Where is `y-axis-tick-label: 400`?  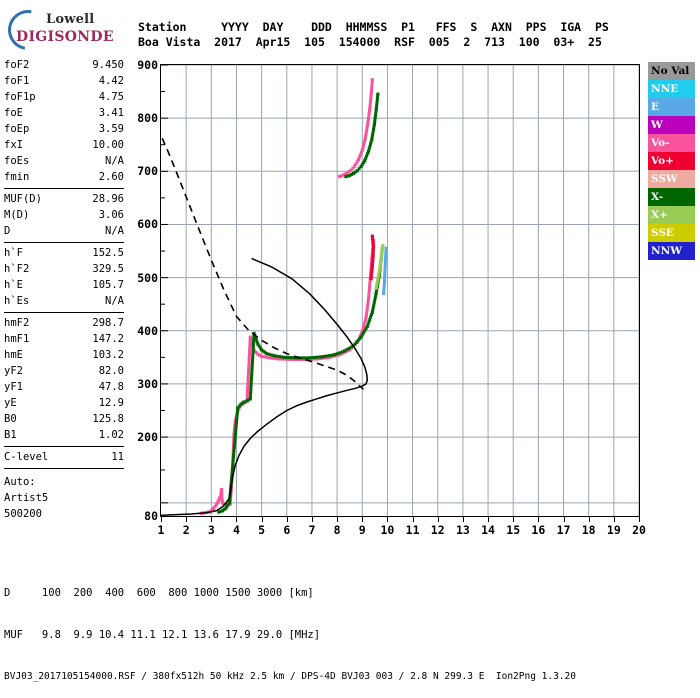
y-axis-tick-label: 400 is located at coordinates (147, 330).